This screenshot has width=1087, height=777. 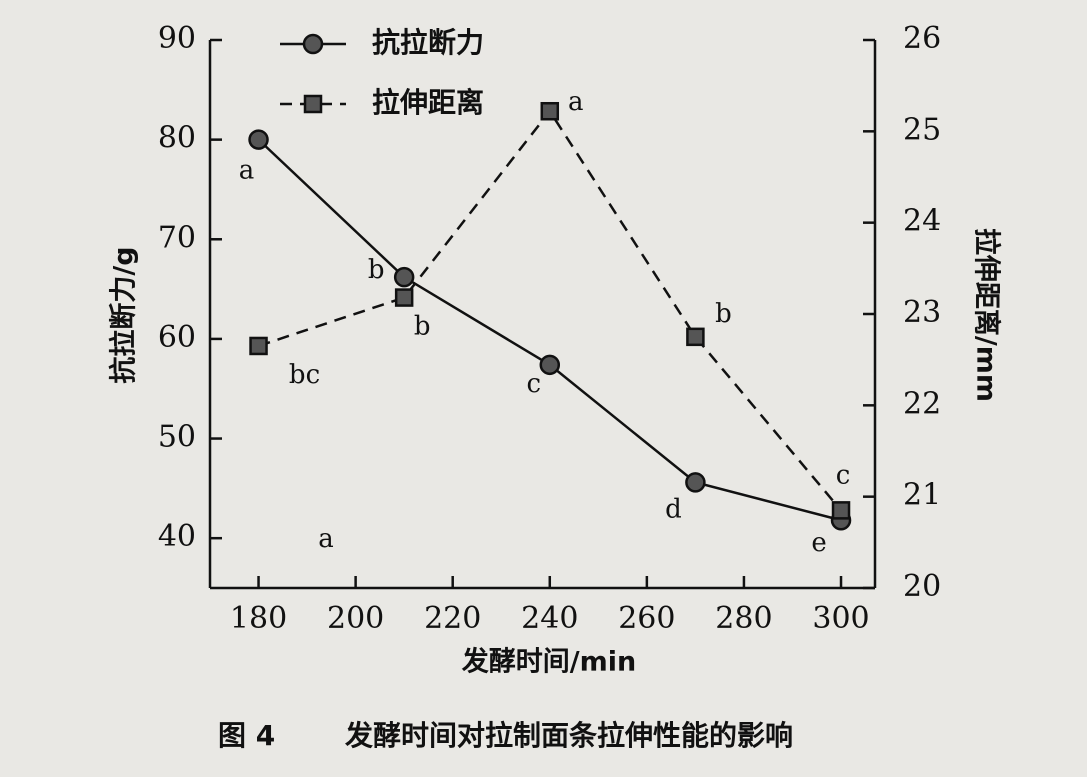 I want to click on y2-tick-label: 25, so click(x=922, y=129).